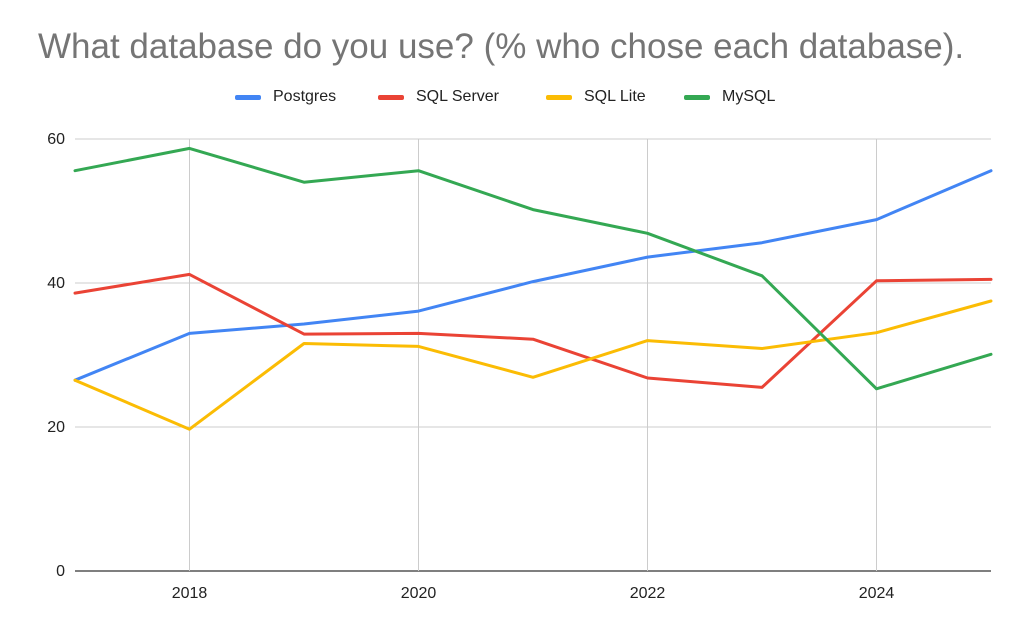 Image resolution: width=1024 pixels, height=633 pixels. What do you see at coordinates (305, 96) in the screenshot?
I see `legend-label-postgres: Postgres` at bounding box center [305, 96].